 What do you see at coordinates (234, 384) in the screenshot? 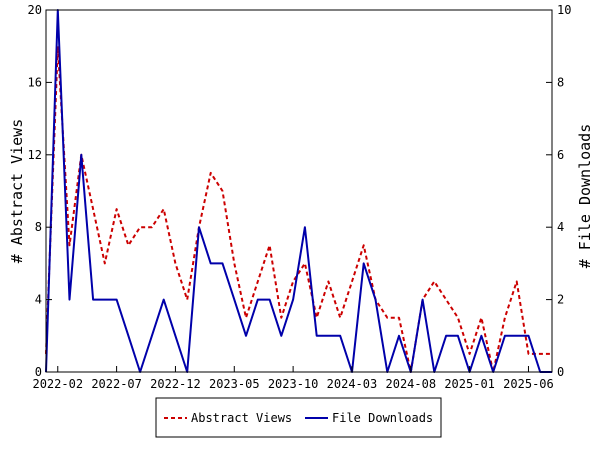
I see `x-tick-label: 2023-05` at bounding box center [234, 384].